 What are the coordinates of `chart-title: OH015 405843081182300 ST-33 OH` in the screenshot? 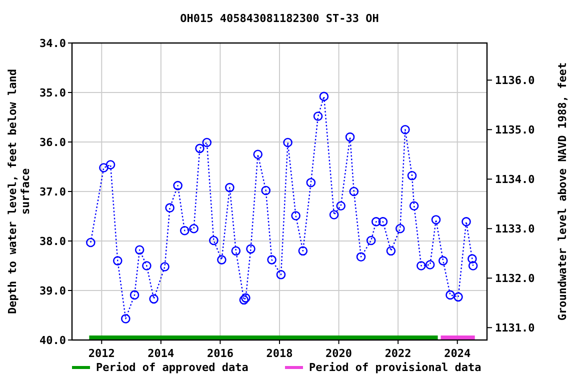 It's located at (279, 18).